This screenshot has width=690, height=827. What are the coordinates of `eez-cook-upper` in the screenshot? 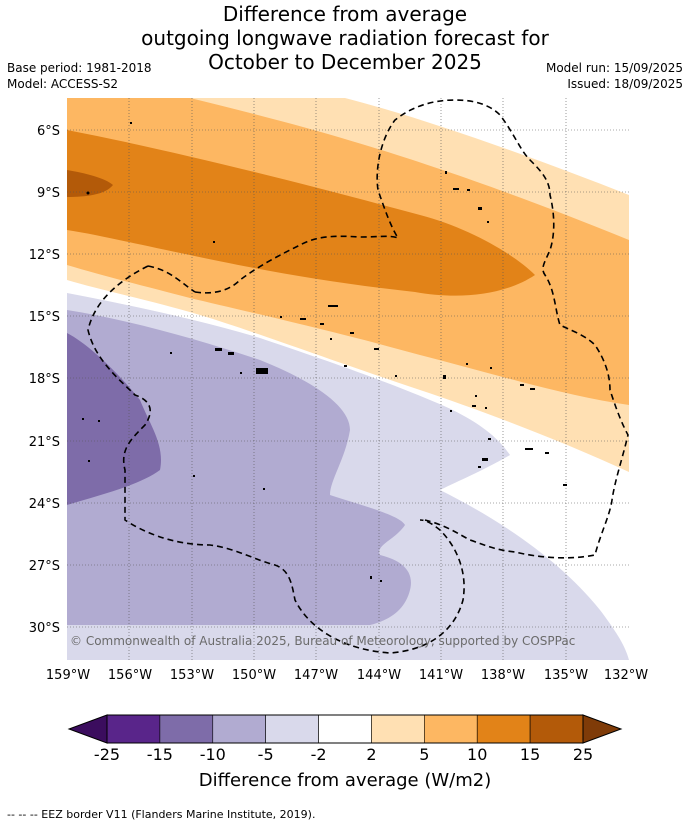 It's located at (171, 279).